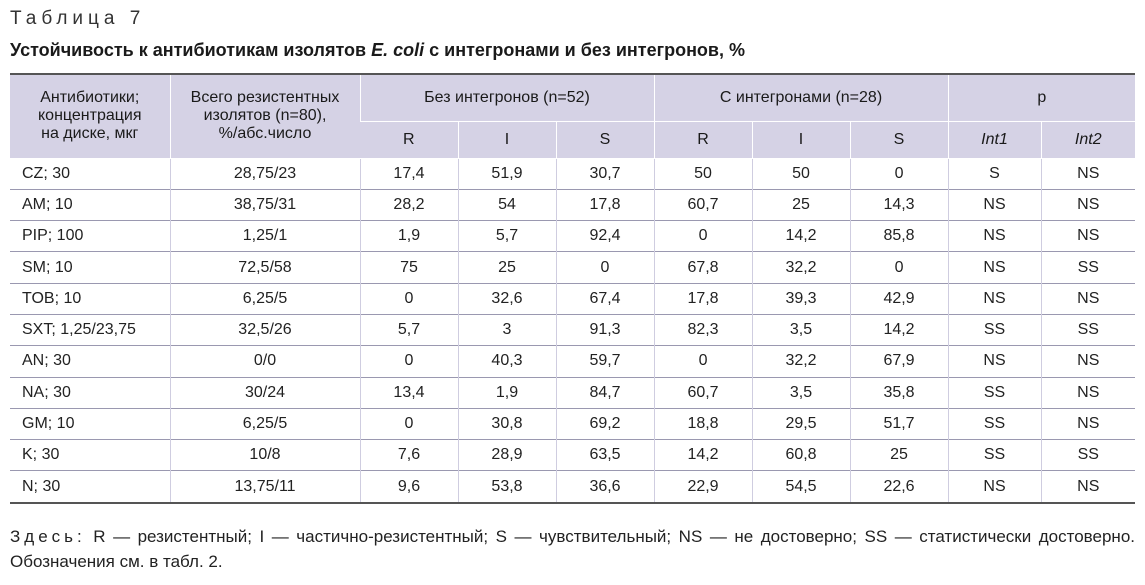 Image resolution: width=1145 pixels, height=585 pixels. What do you see at coordinates (78, 18) in the screenshot?
I see `table-number-label: Таблица 7` at bounding box center [78, 18].